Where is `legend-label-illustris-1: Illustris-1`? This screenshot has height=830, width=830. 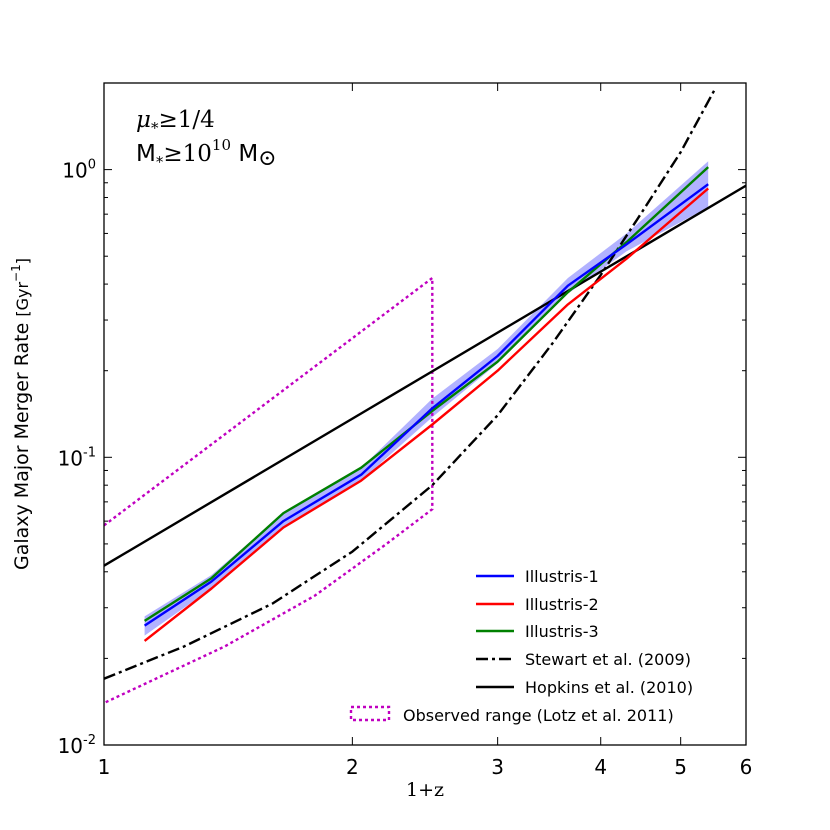 legend-label-illustris-1: Illustris-1 is located at coordinates (562, 576).